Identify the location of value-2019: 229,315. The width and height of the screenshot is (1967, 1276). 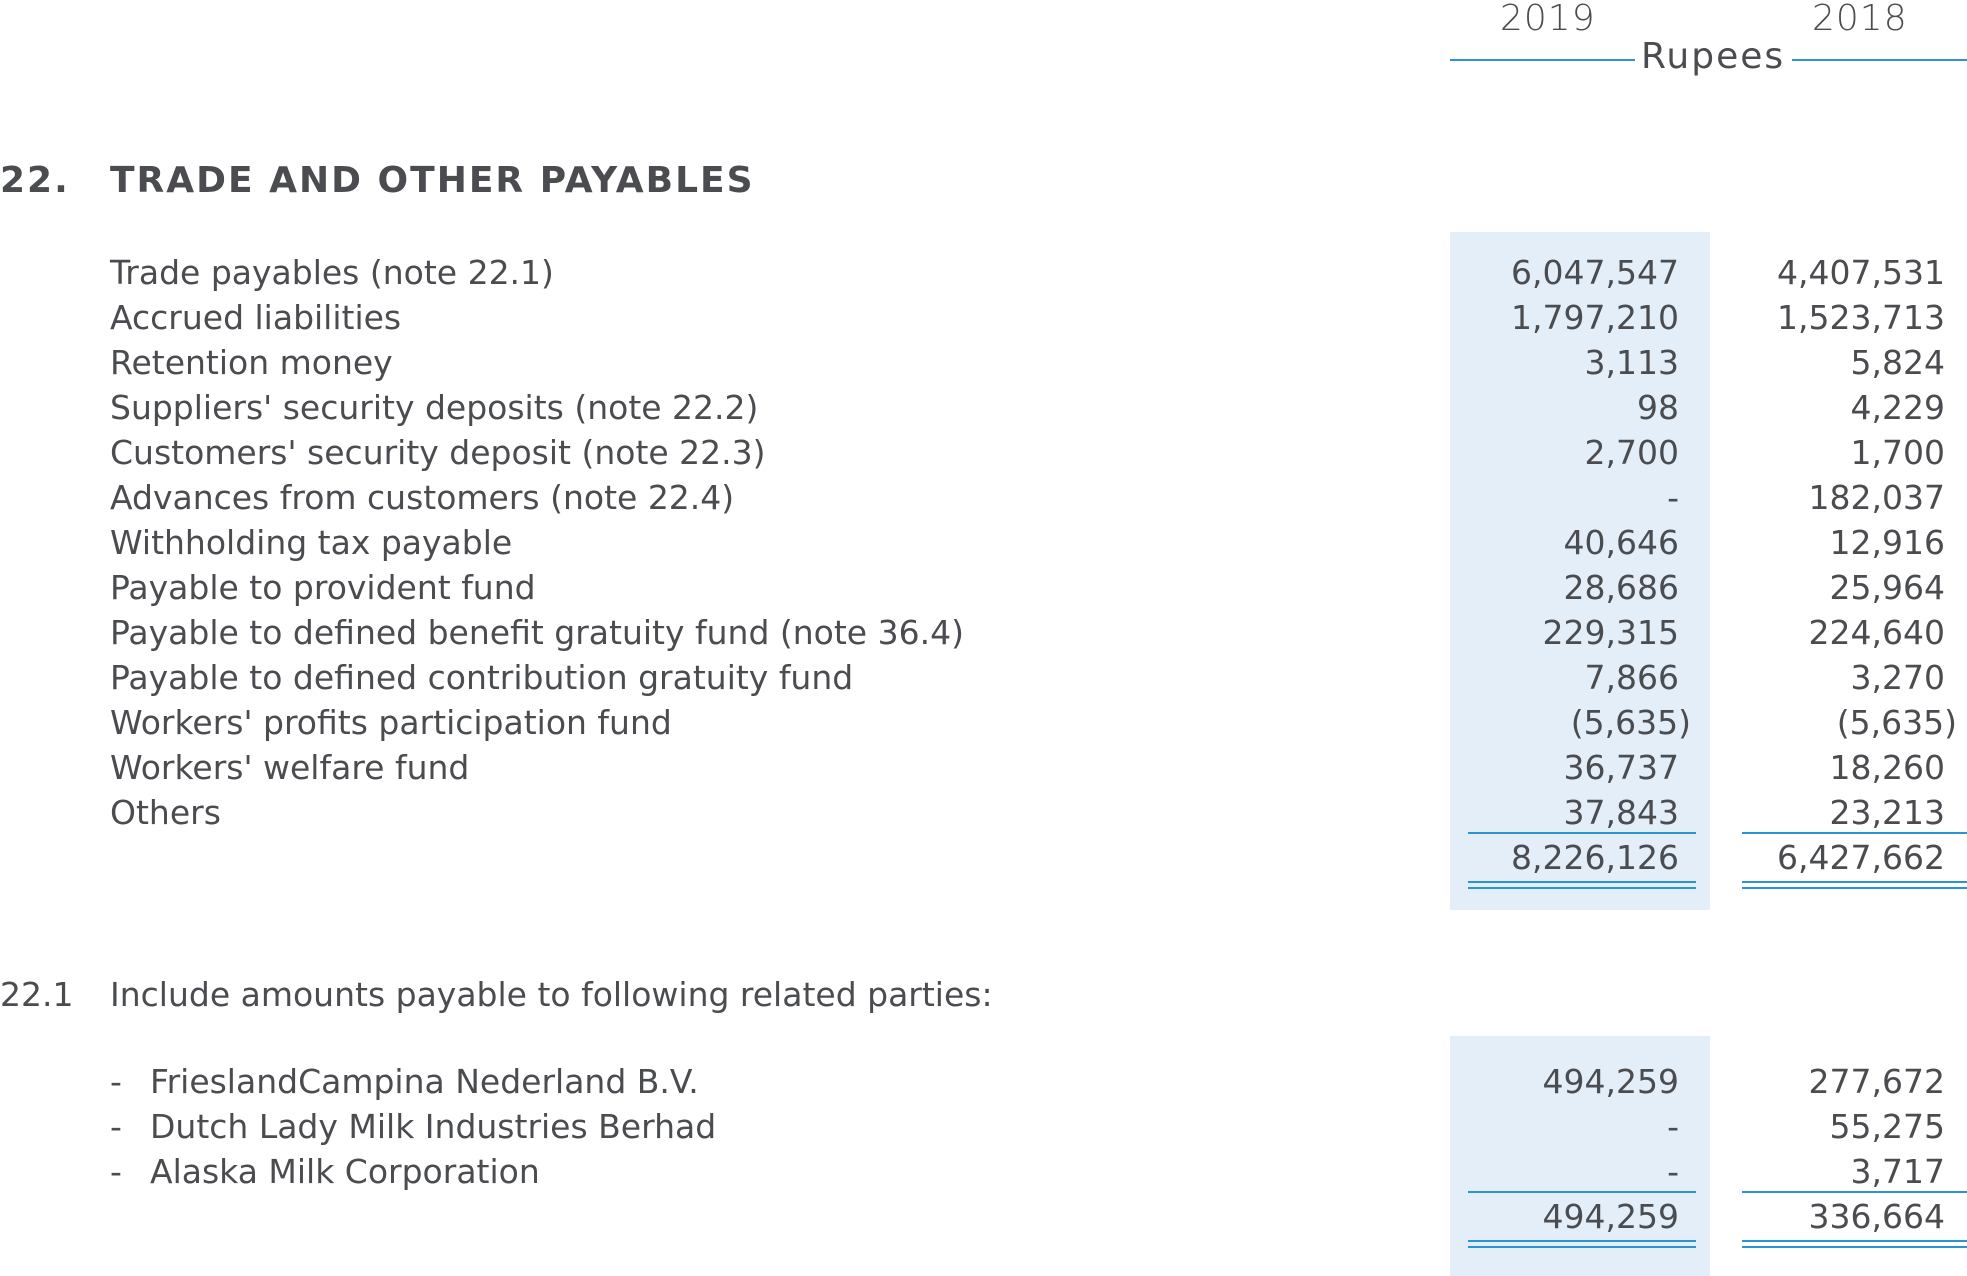
(1610, 632).